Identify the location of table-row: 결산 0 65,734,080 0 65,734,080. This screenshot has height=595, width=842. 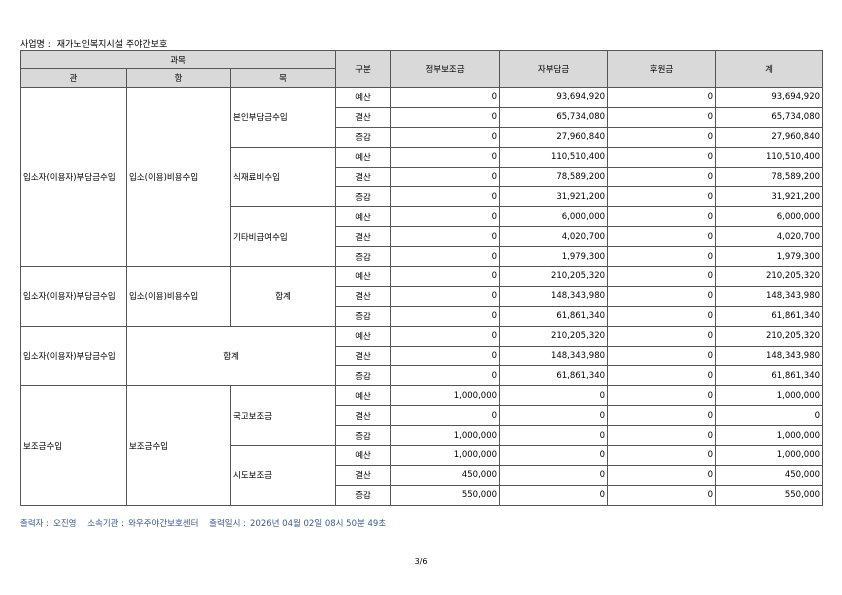
(422, 117).